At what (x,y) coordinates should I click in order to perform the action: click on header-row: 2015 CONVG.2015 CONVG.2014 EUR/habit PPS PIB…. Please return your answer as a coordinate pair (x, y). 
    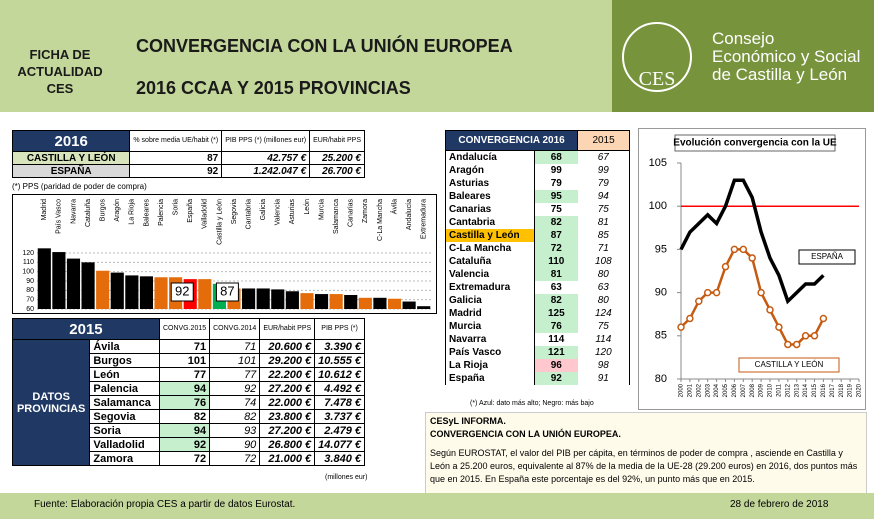
    Looking at the image, I should click on (188, 329).